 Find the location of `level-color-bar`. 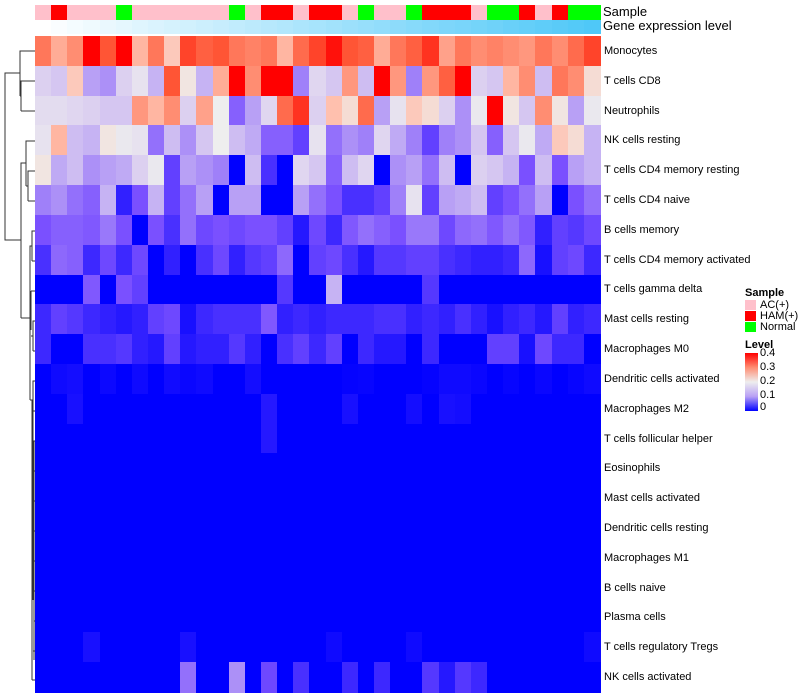

level-color-bar is located at coordinates (751, 382).